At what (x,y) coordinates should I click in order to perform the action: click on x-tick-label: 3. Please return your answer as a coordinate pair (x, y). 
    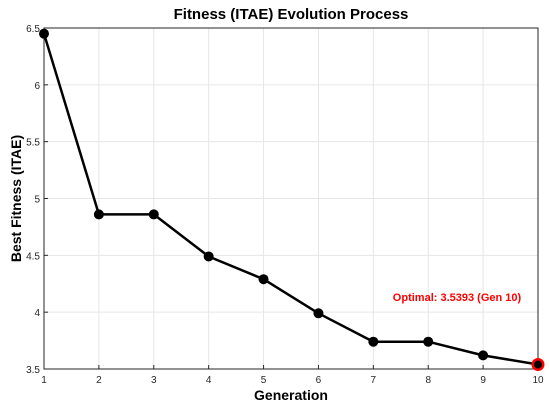
    Looking at the image, I should click on (154, 380).